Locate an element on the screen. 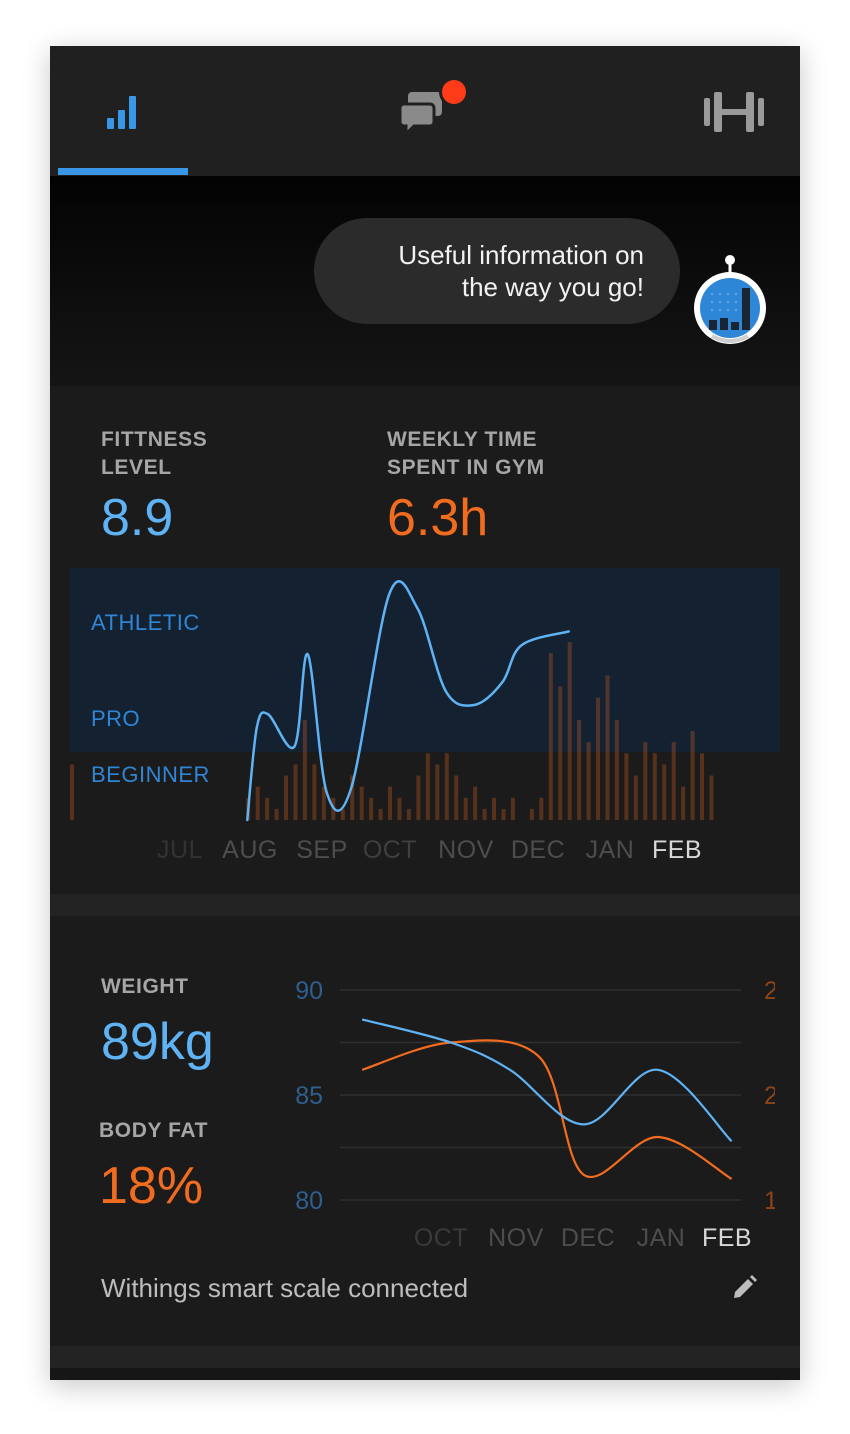 Image resolution: width=850 pixels, height=1434 pixels. bar-chart-icon is located at coordinates (121, 112).